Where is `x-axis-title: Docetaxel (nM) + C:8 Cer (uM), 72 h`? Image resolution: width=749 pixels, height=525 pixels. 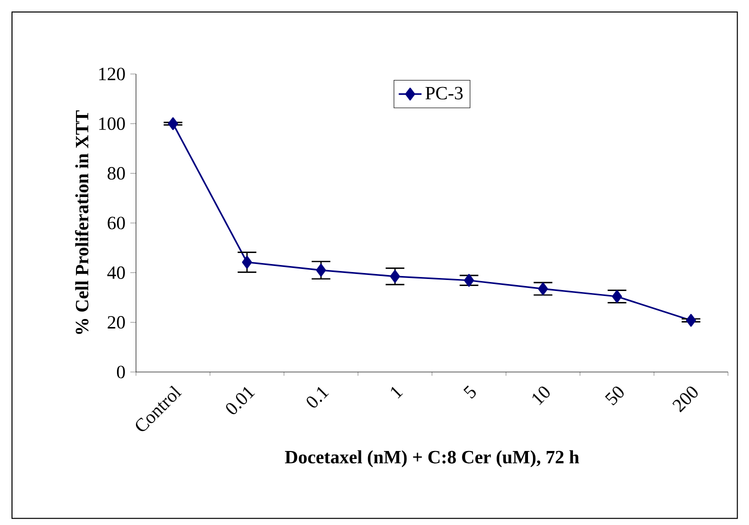 x-axis-title: Docetaxel (nM) + C:8 Cer (uM), 72 h is located at coordinates (432, 459).